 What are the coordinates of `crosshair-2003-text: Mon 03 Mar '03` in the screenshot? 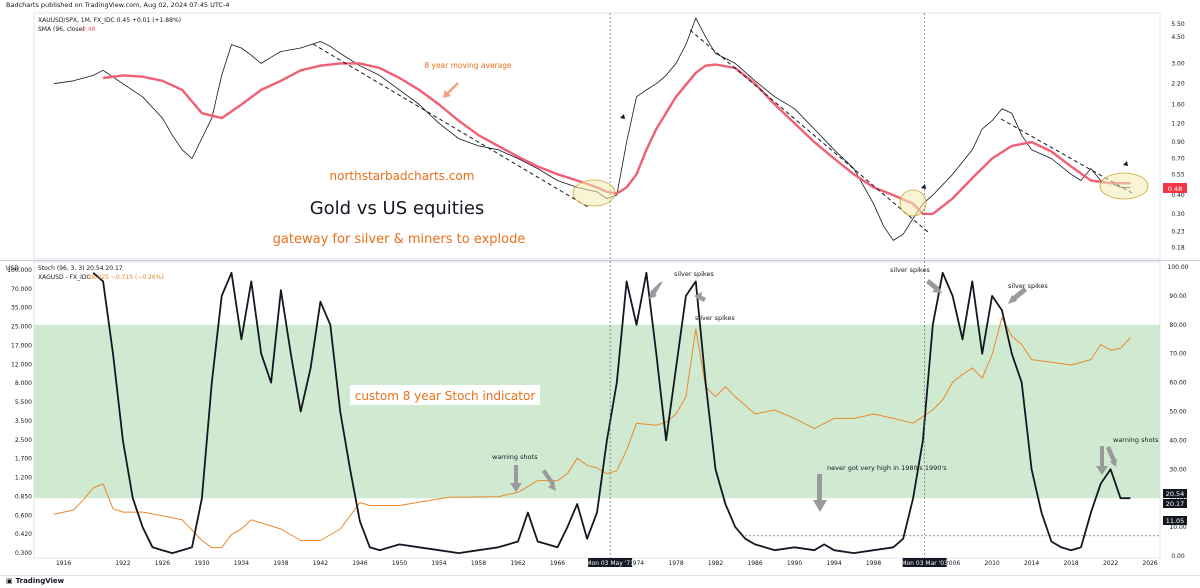 It's located at (924, 563).